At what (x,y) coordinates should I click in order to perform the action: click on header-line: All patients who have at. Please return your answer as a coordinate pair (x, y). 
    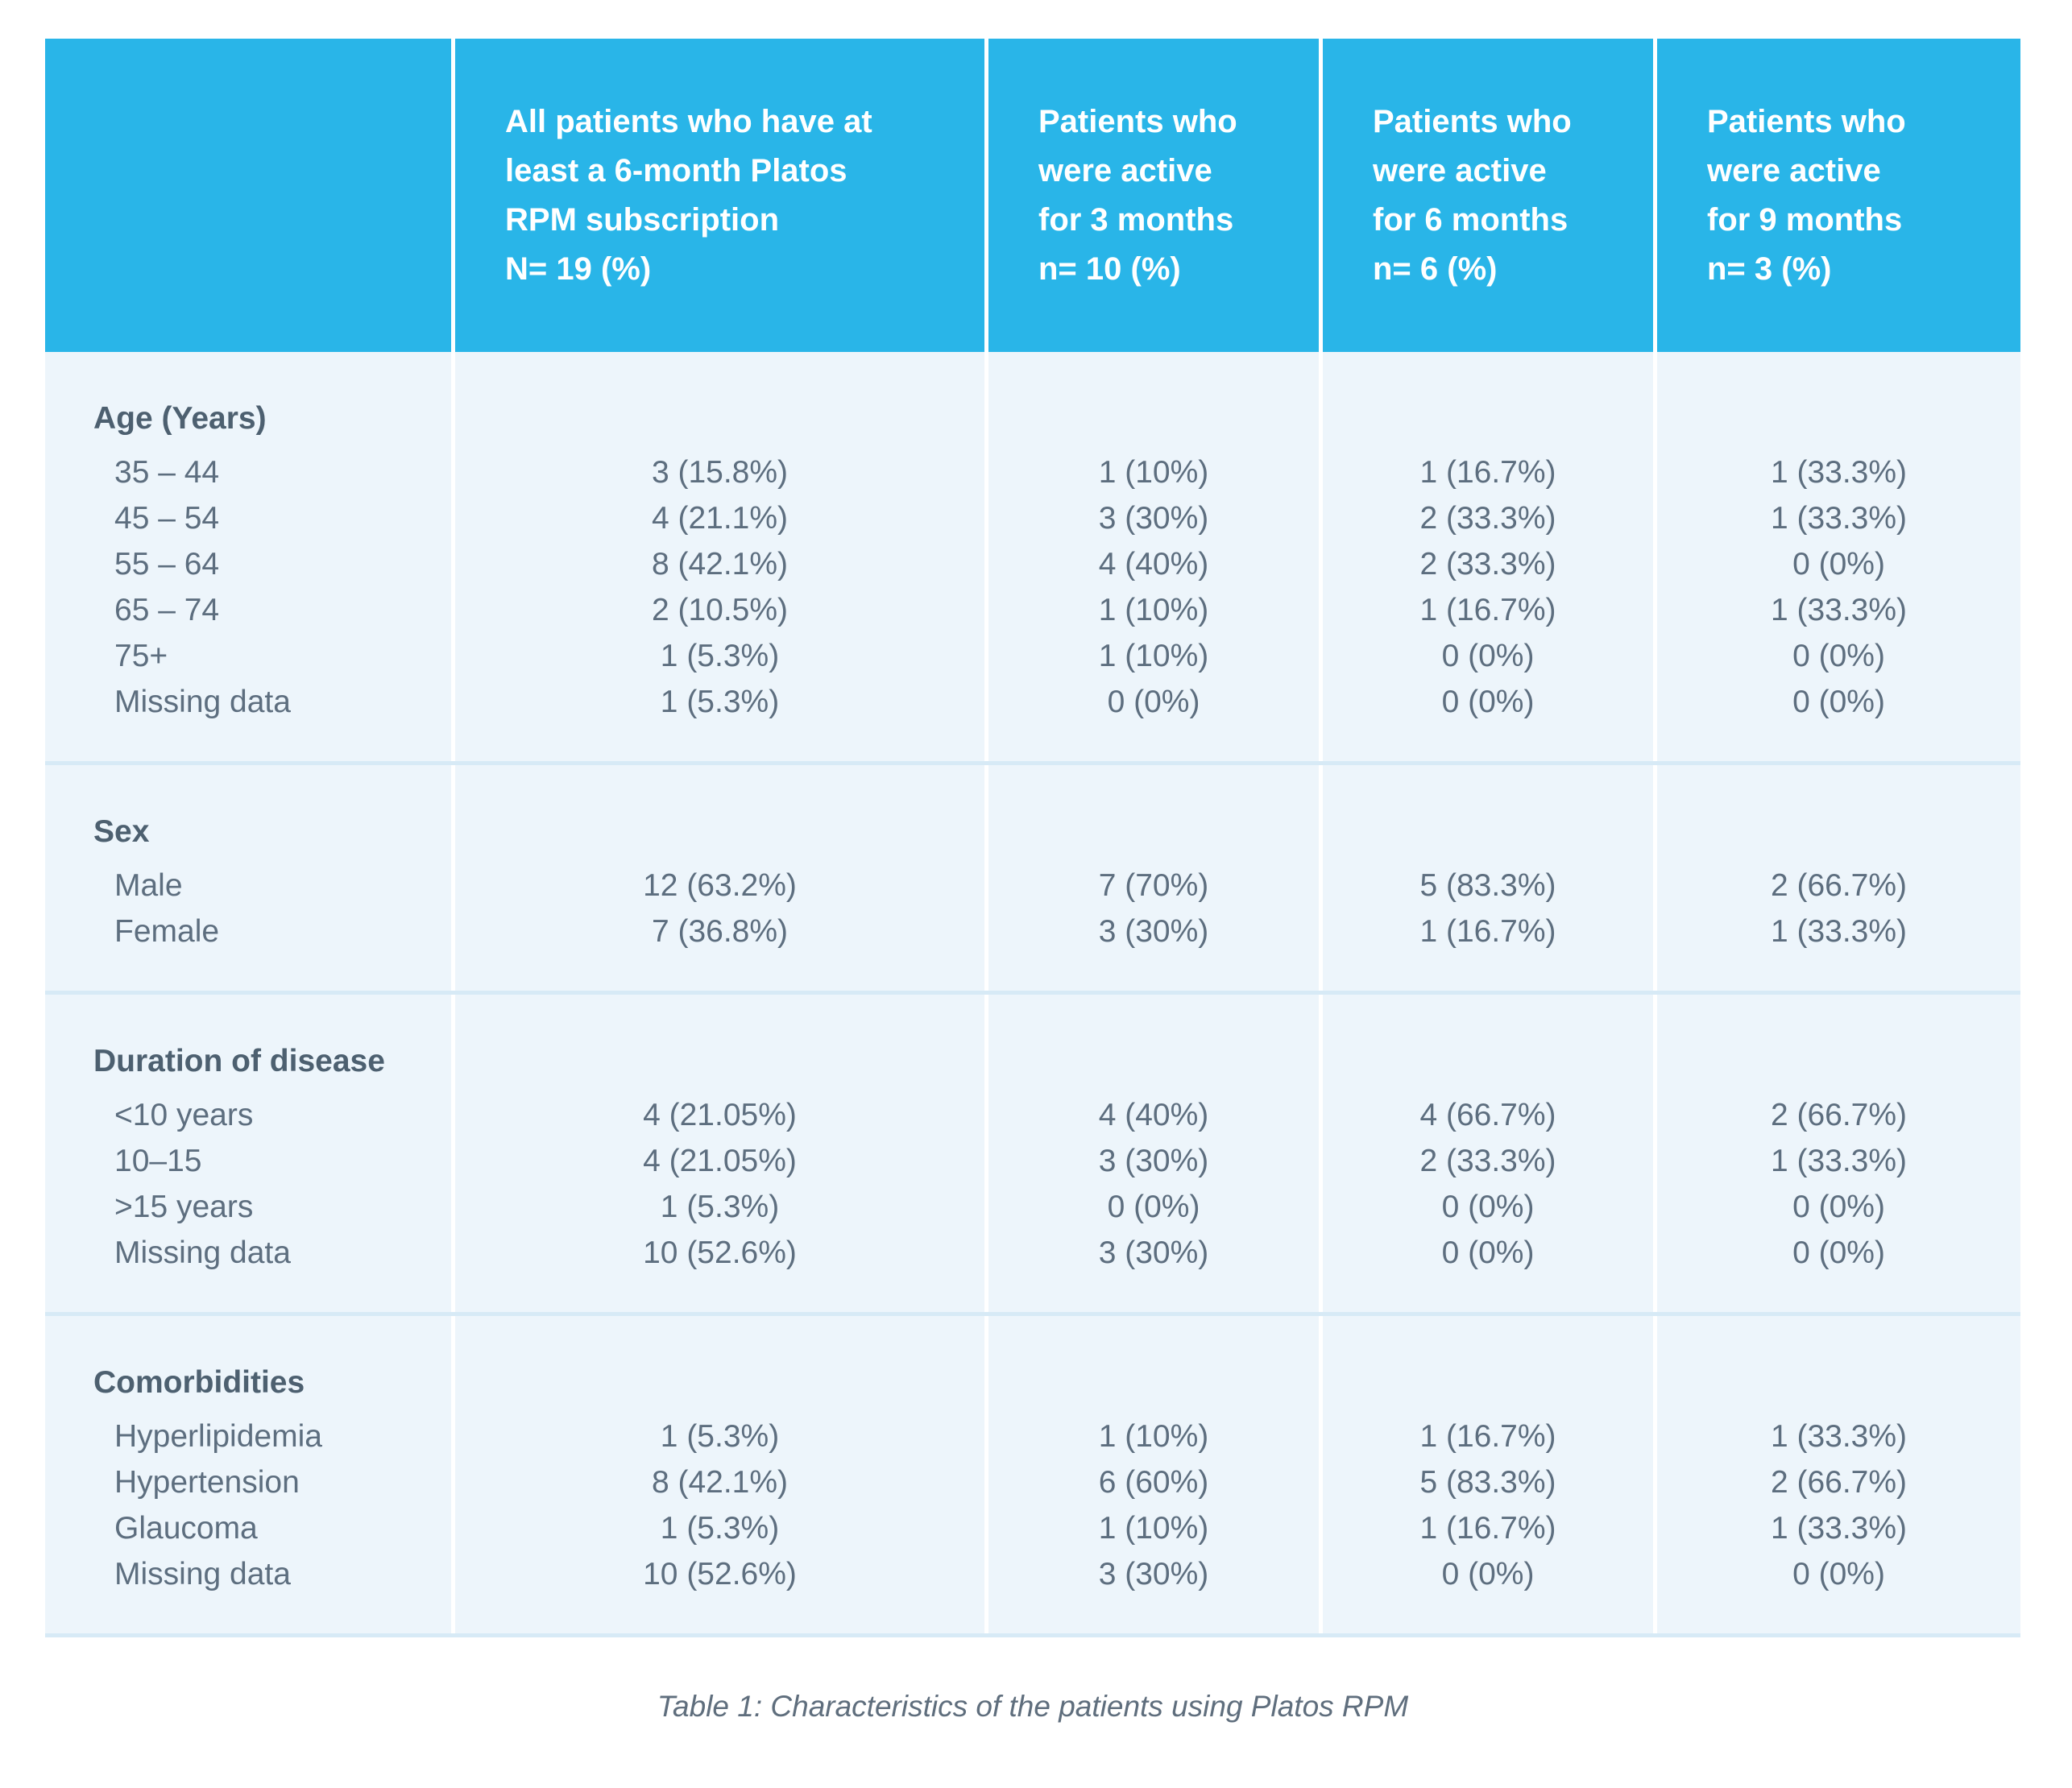
    Looking at the image, I should click on (688, 121).